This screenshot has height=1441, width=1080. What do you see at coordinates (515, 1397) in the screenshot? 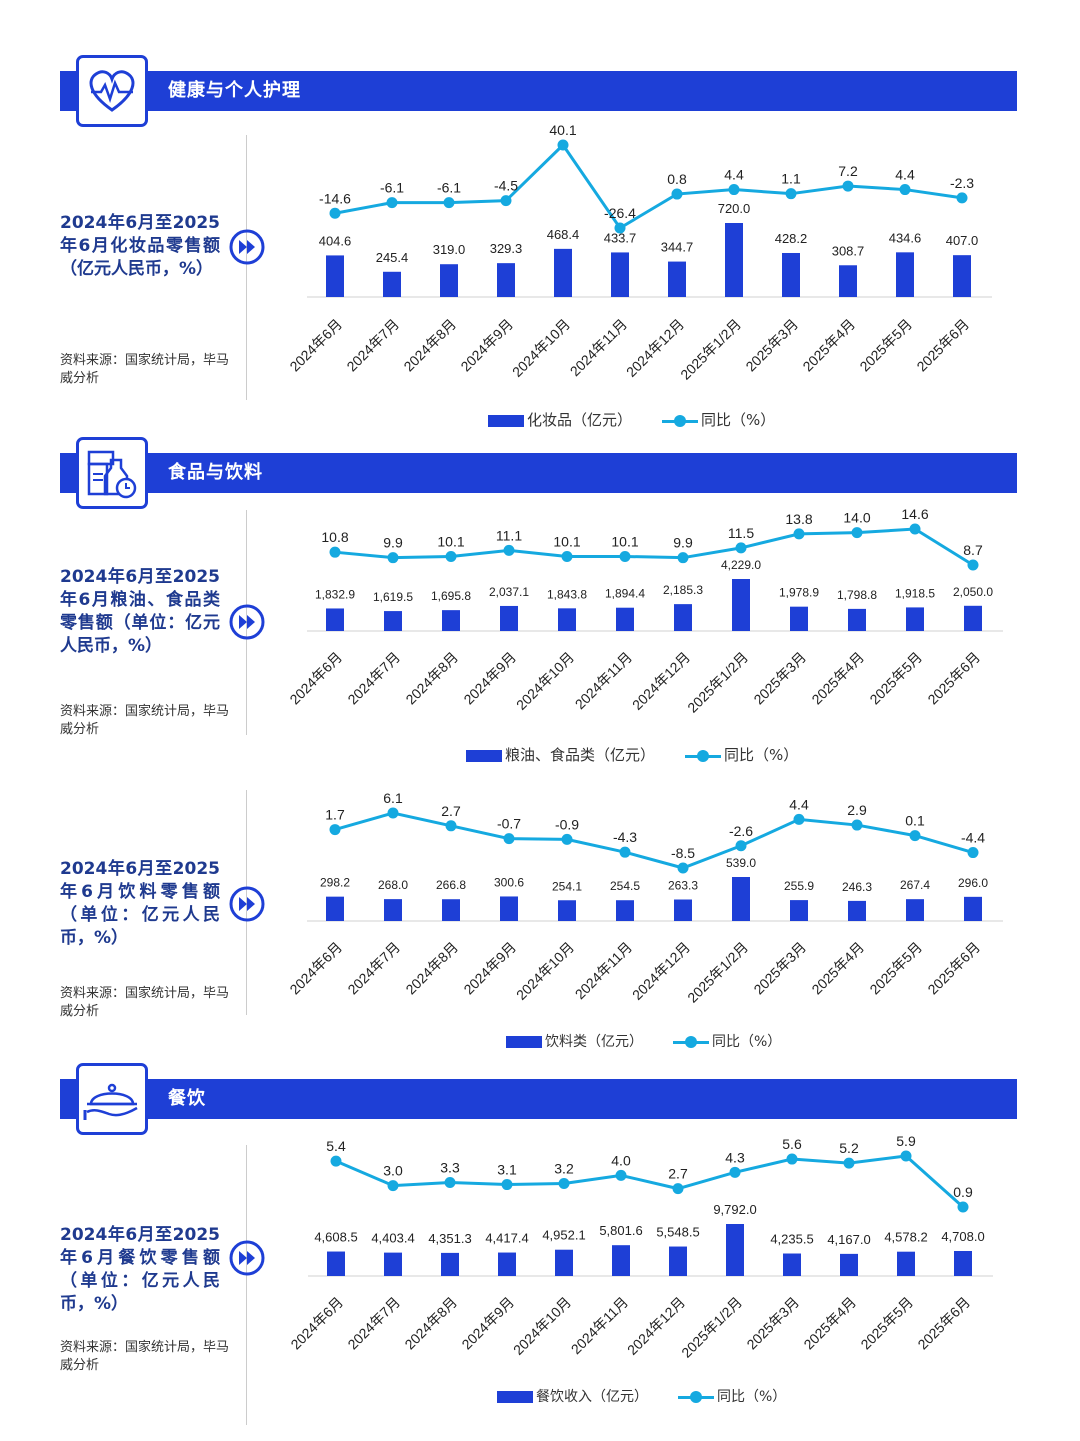
I see `legend-bar-swatch` at bounding box center [515, 1397].